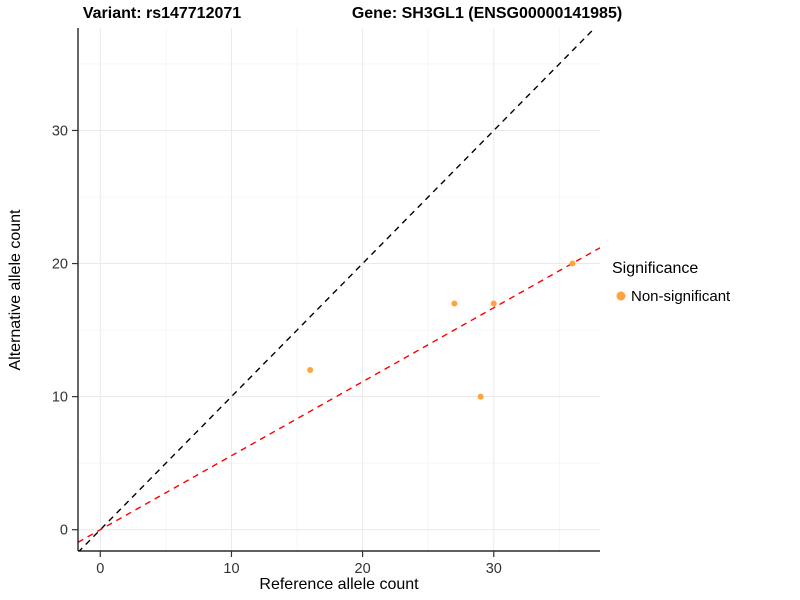  I want to click on legend-key-dot, so click(621, 296).